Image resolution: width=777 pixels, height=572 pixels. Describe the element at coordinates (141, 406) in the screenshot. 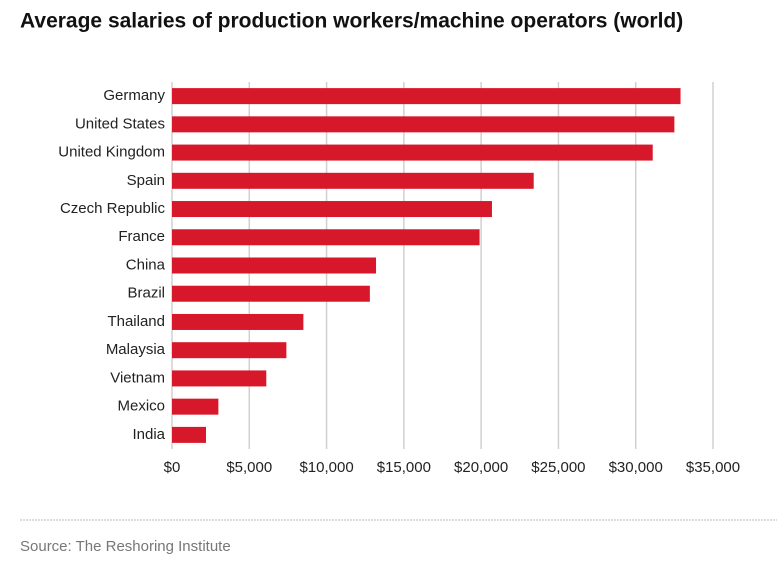

I see `y-tick-label: Mexico` at that location.